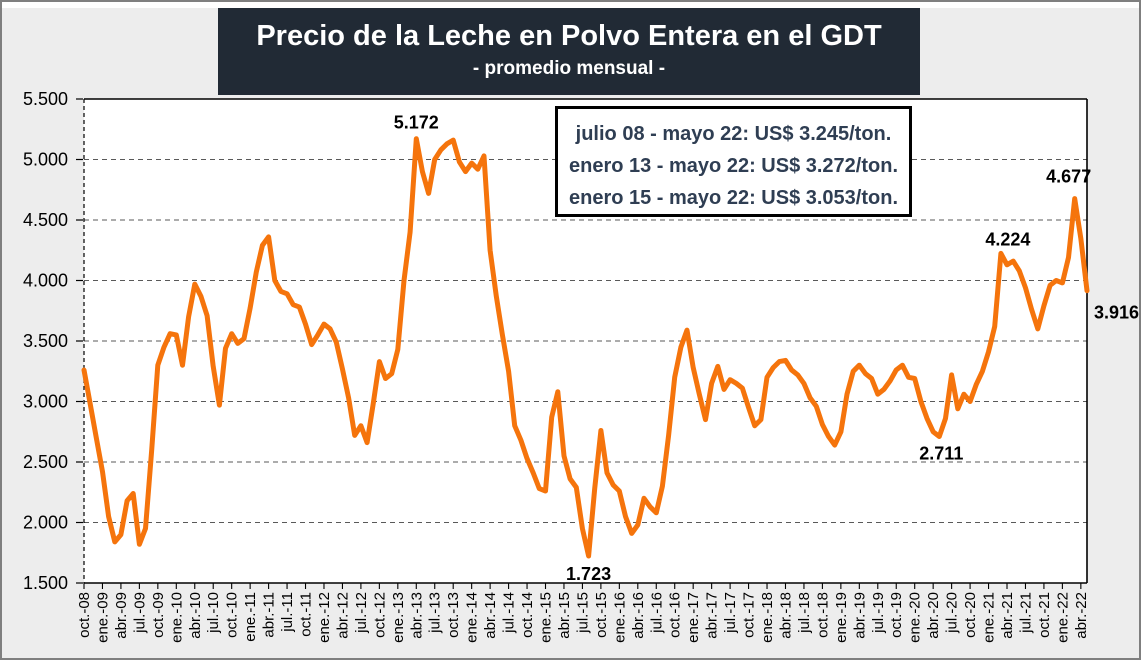  What do you see at coordinates (45, 402) in the screenshot?
I see `y-tick-label: 3.000` at bounding box center [45, 402].